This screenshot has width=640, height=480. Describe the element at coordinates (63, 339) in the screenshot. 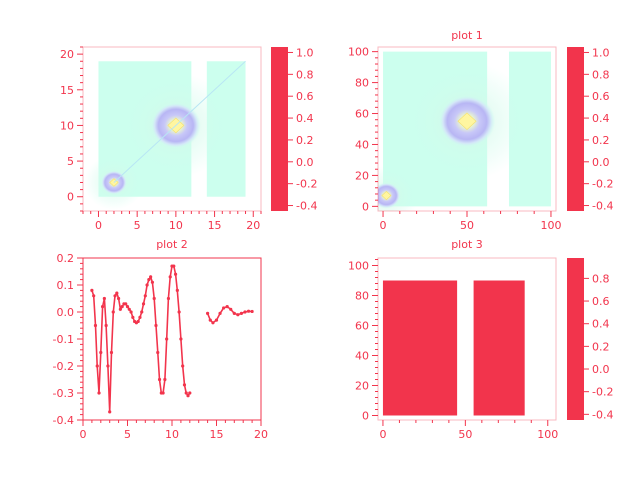

I see `plot-2-y-tick-label: -0.1` at that location.